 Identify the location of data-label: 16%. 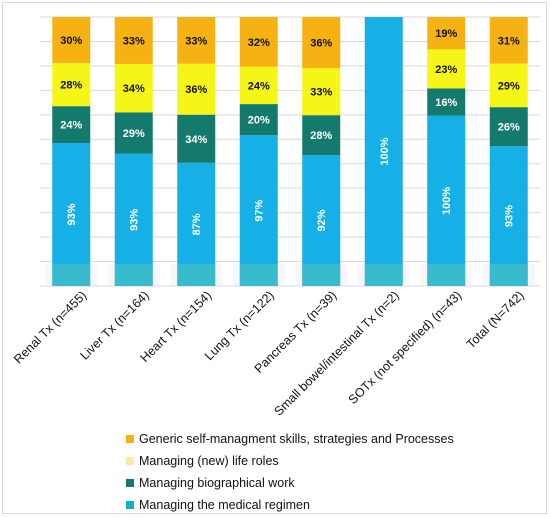
(446, 103).